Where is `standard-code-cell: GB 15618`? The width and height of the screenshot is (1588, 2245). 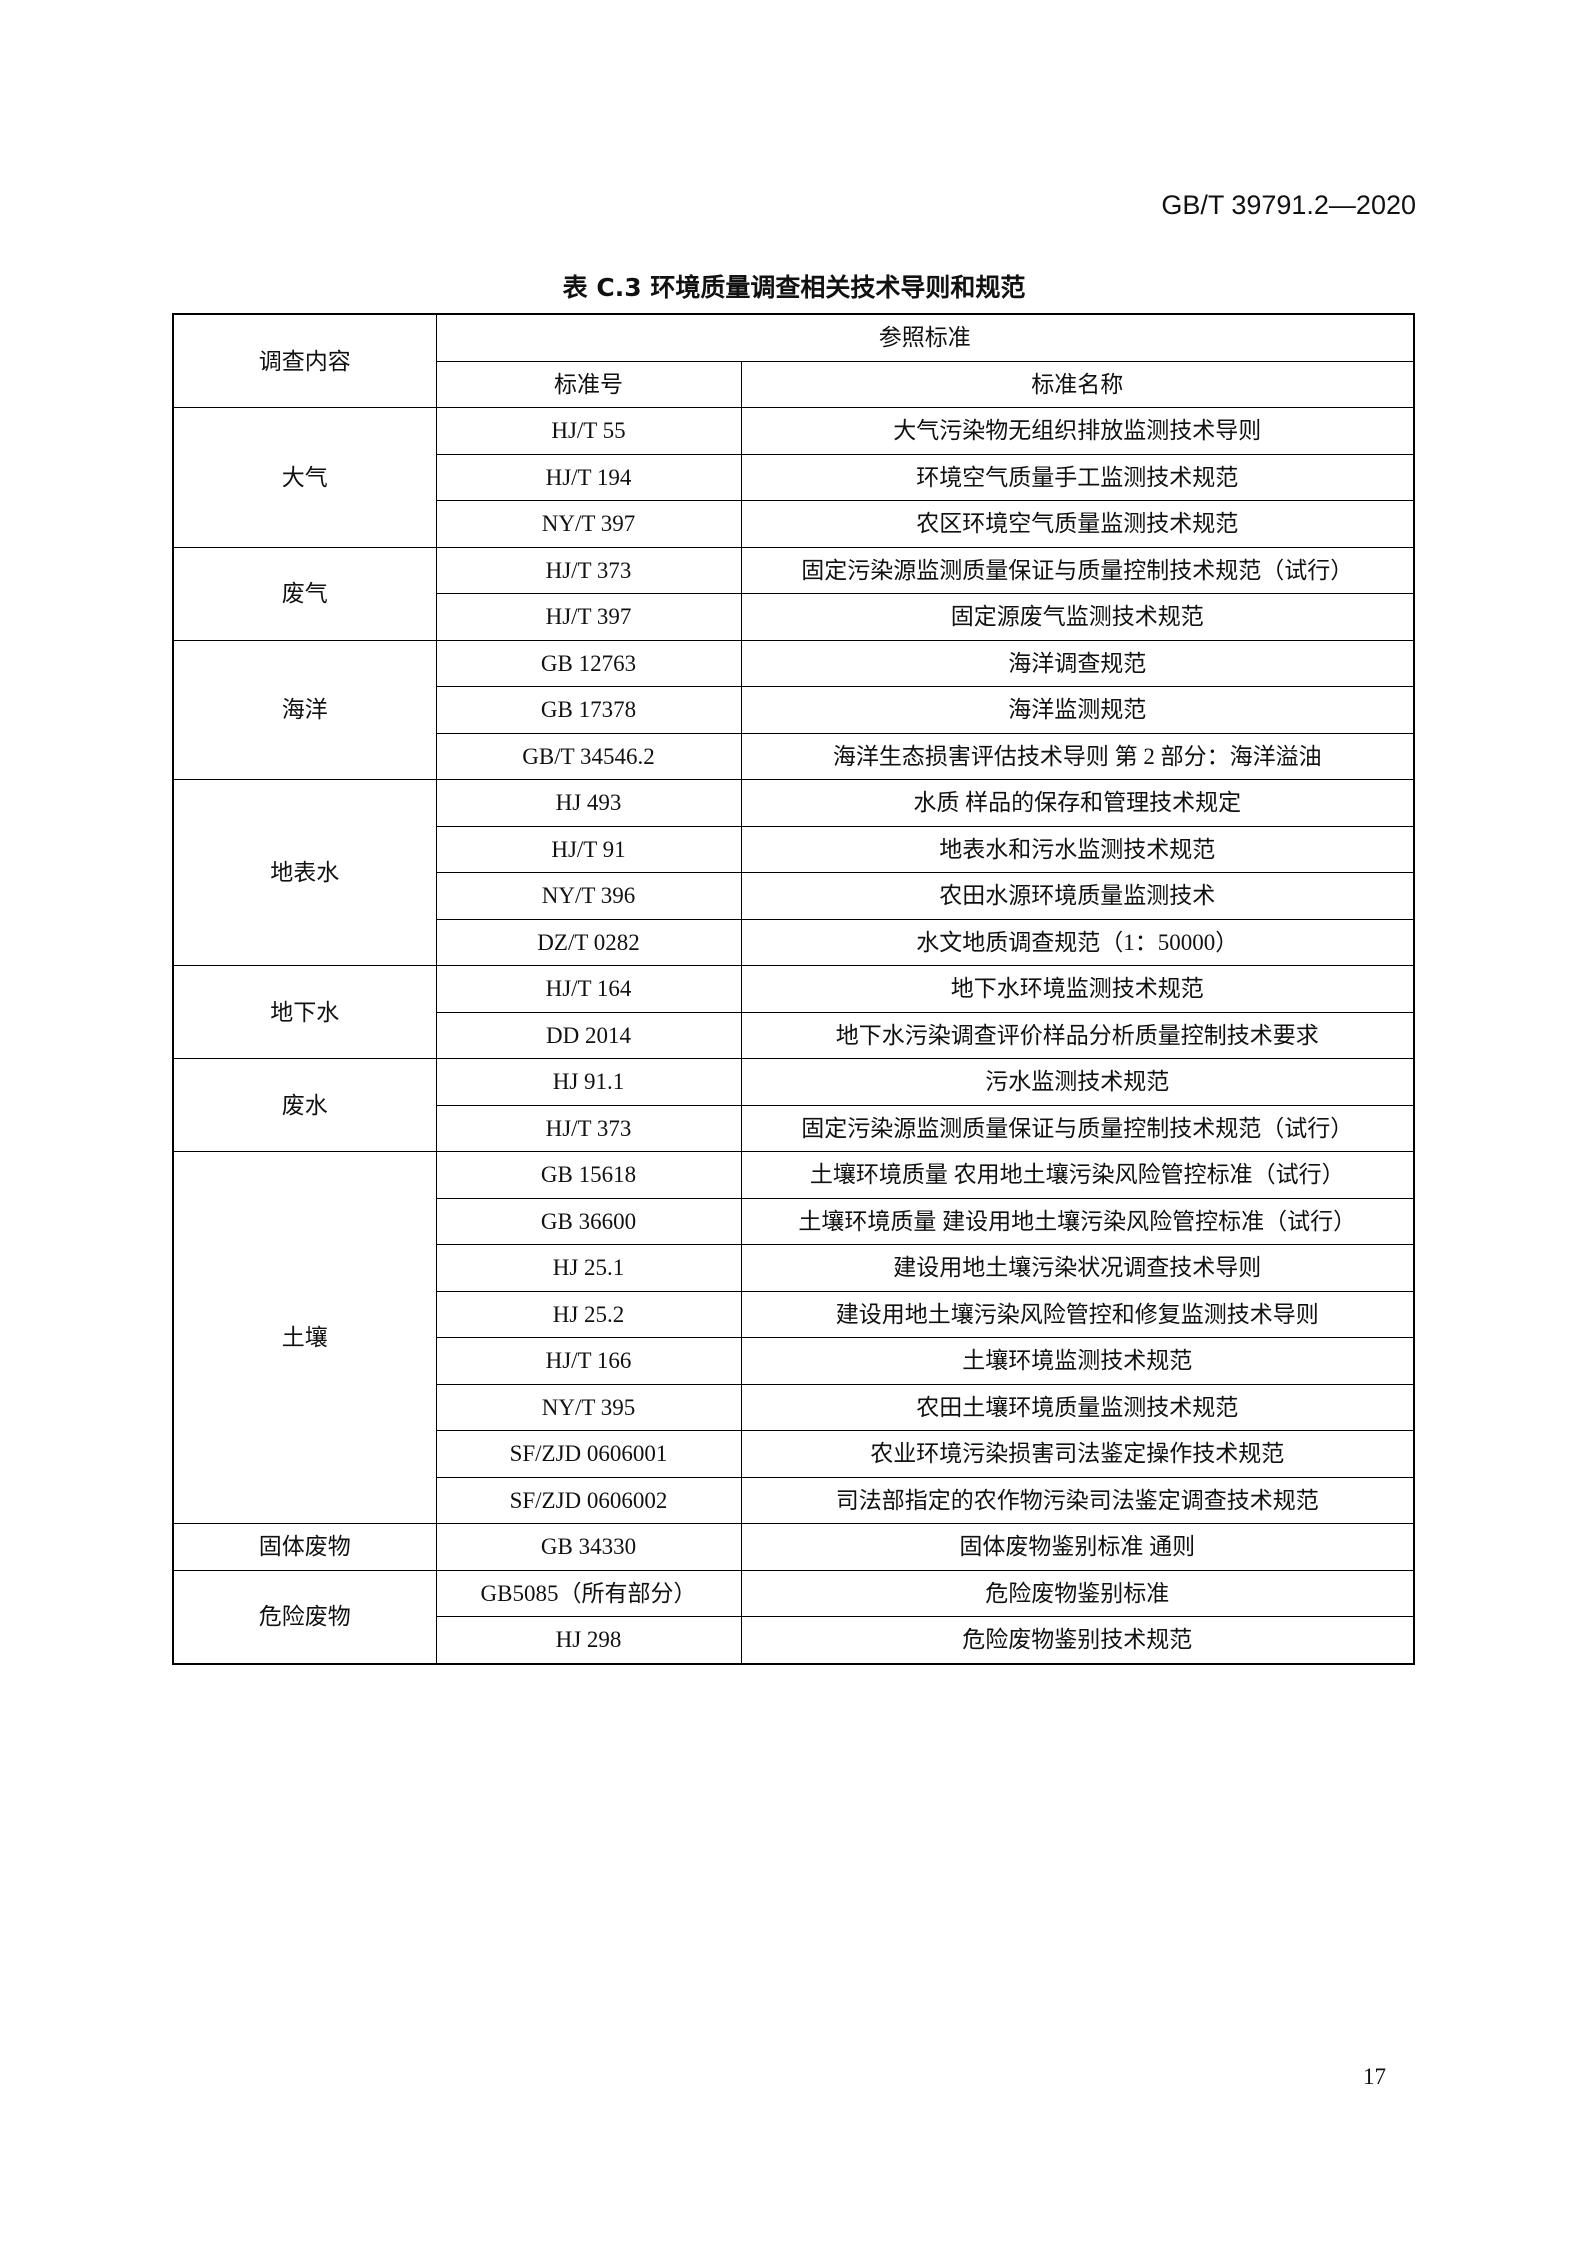 standard-code-cell: GB 15618 is located at coordinates (588, 1175).